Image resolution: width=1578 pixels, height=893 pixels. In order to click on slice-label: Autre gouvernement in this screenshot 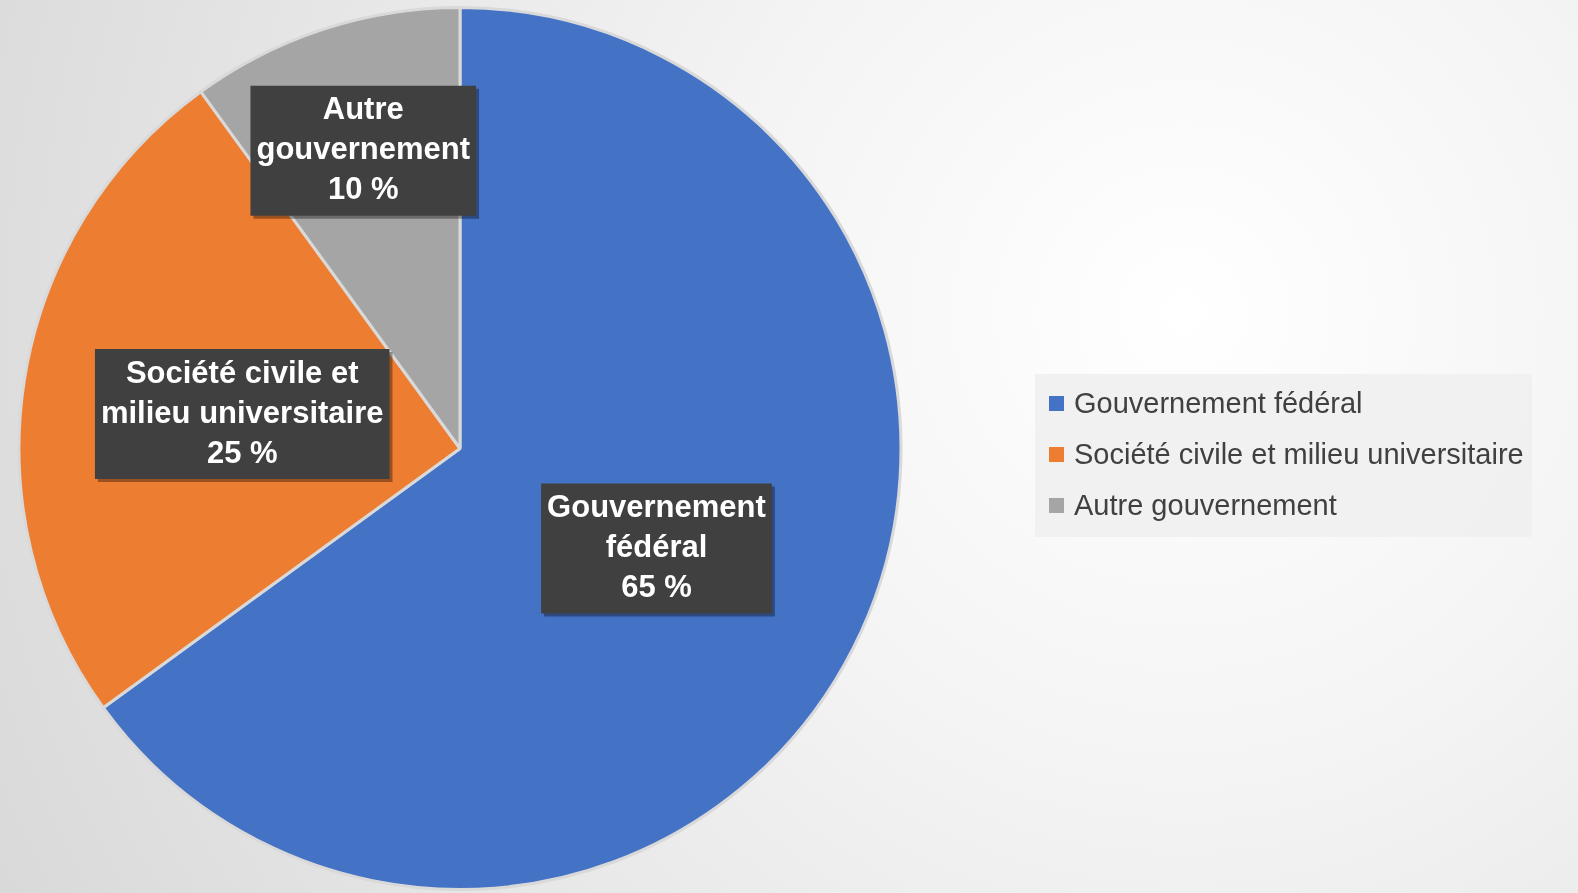, I will do `click(363, 129)`.